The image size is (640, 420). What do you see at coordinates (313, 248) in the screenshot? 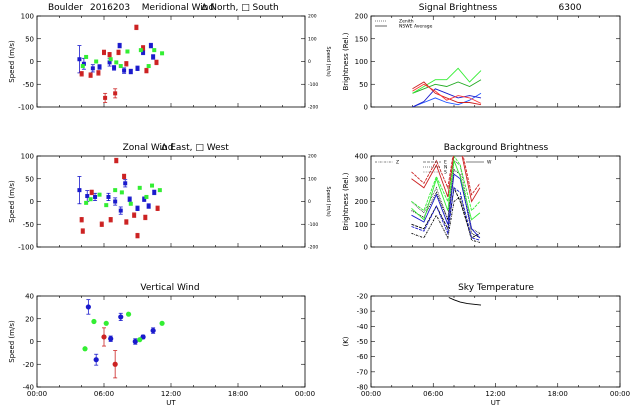
I see `zonal-y2tick-label: -200` at bounding box center [313, 248].